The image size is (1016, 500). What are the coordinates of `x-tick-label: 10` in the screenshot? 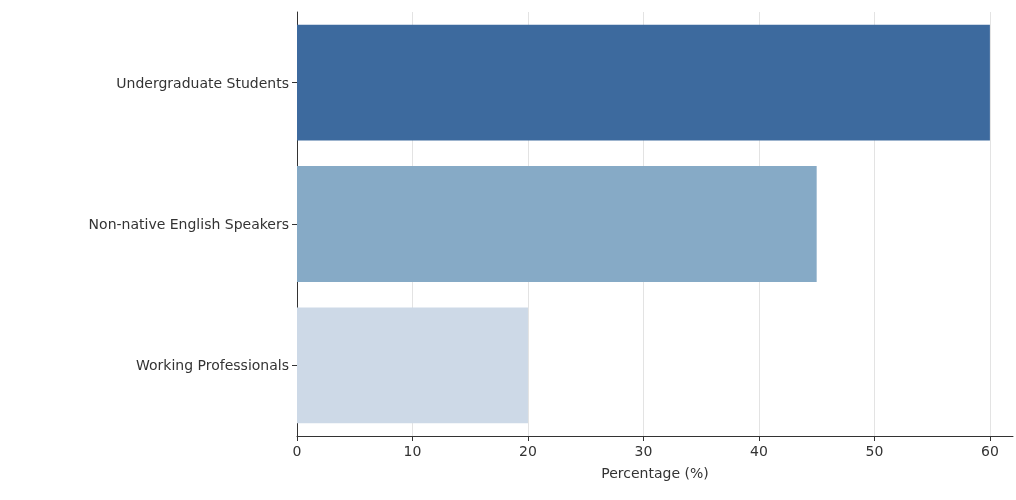 It's located at (412, 451).